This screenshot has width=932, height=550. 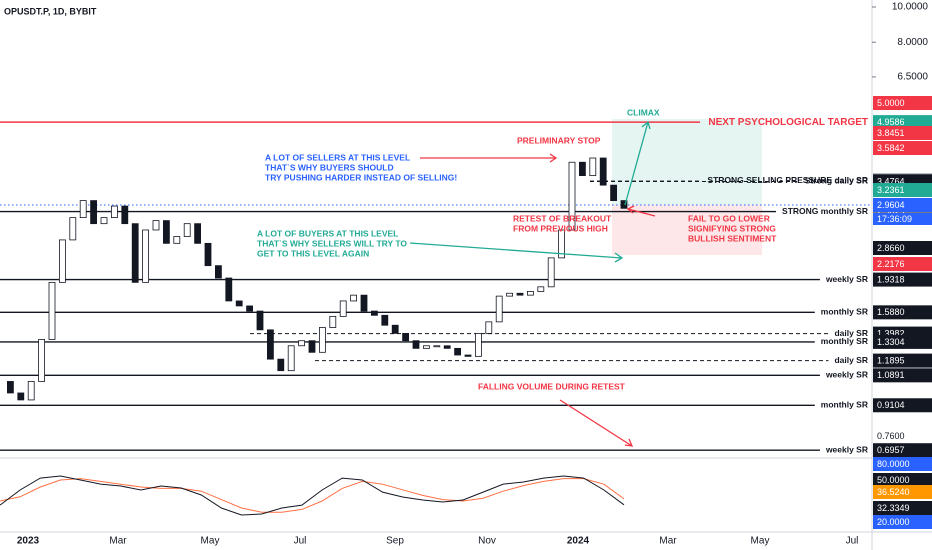 I want to click on price-tag: 0.7600, so click(x=891, y=436).